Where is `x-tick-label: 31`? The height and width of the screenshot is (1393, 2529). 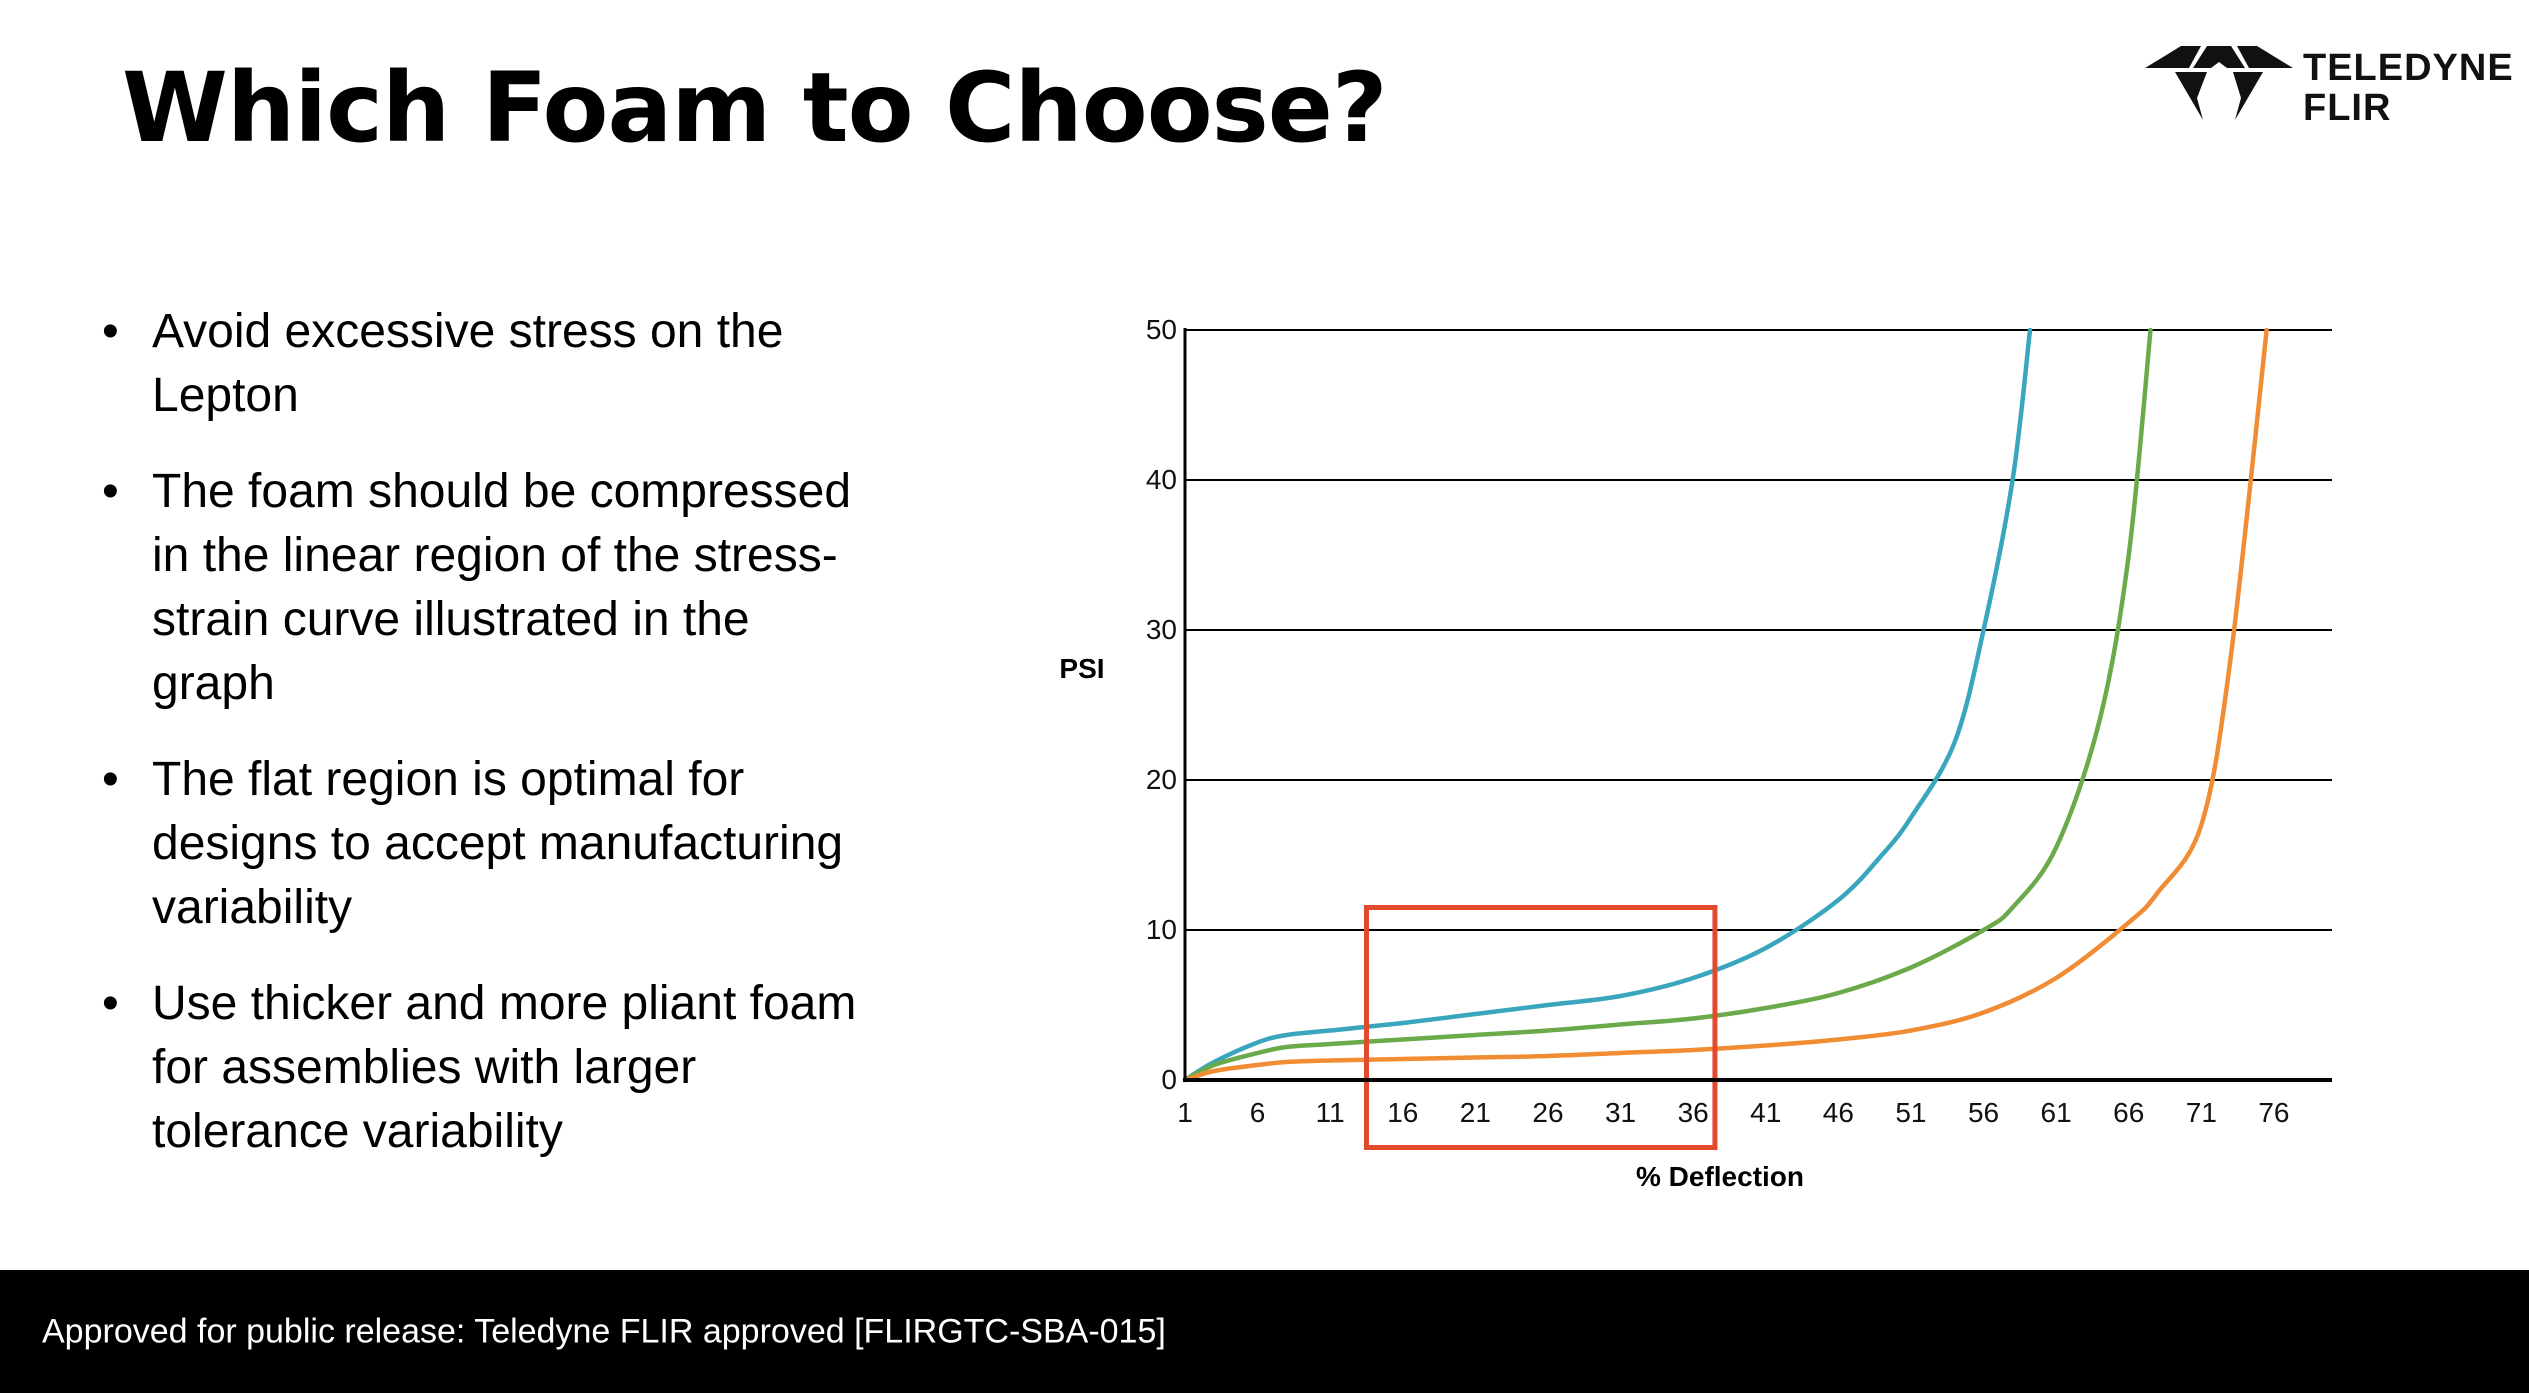 x-tick-label: 31 is located at coordinates (1620, 1112).